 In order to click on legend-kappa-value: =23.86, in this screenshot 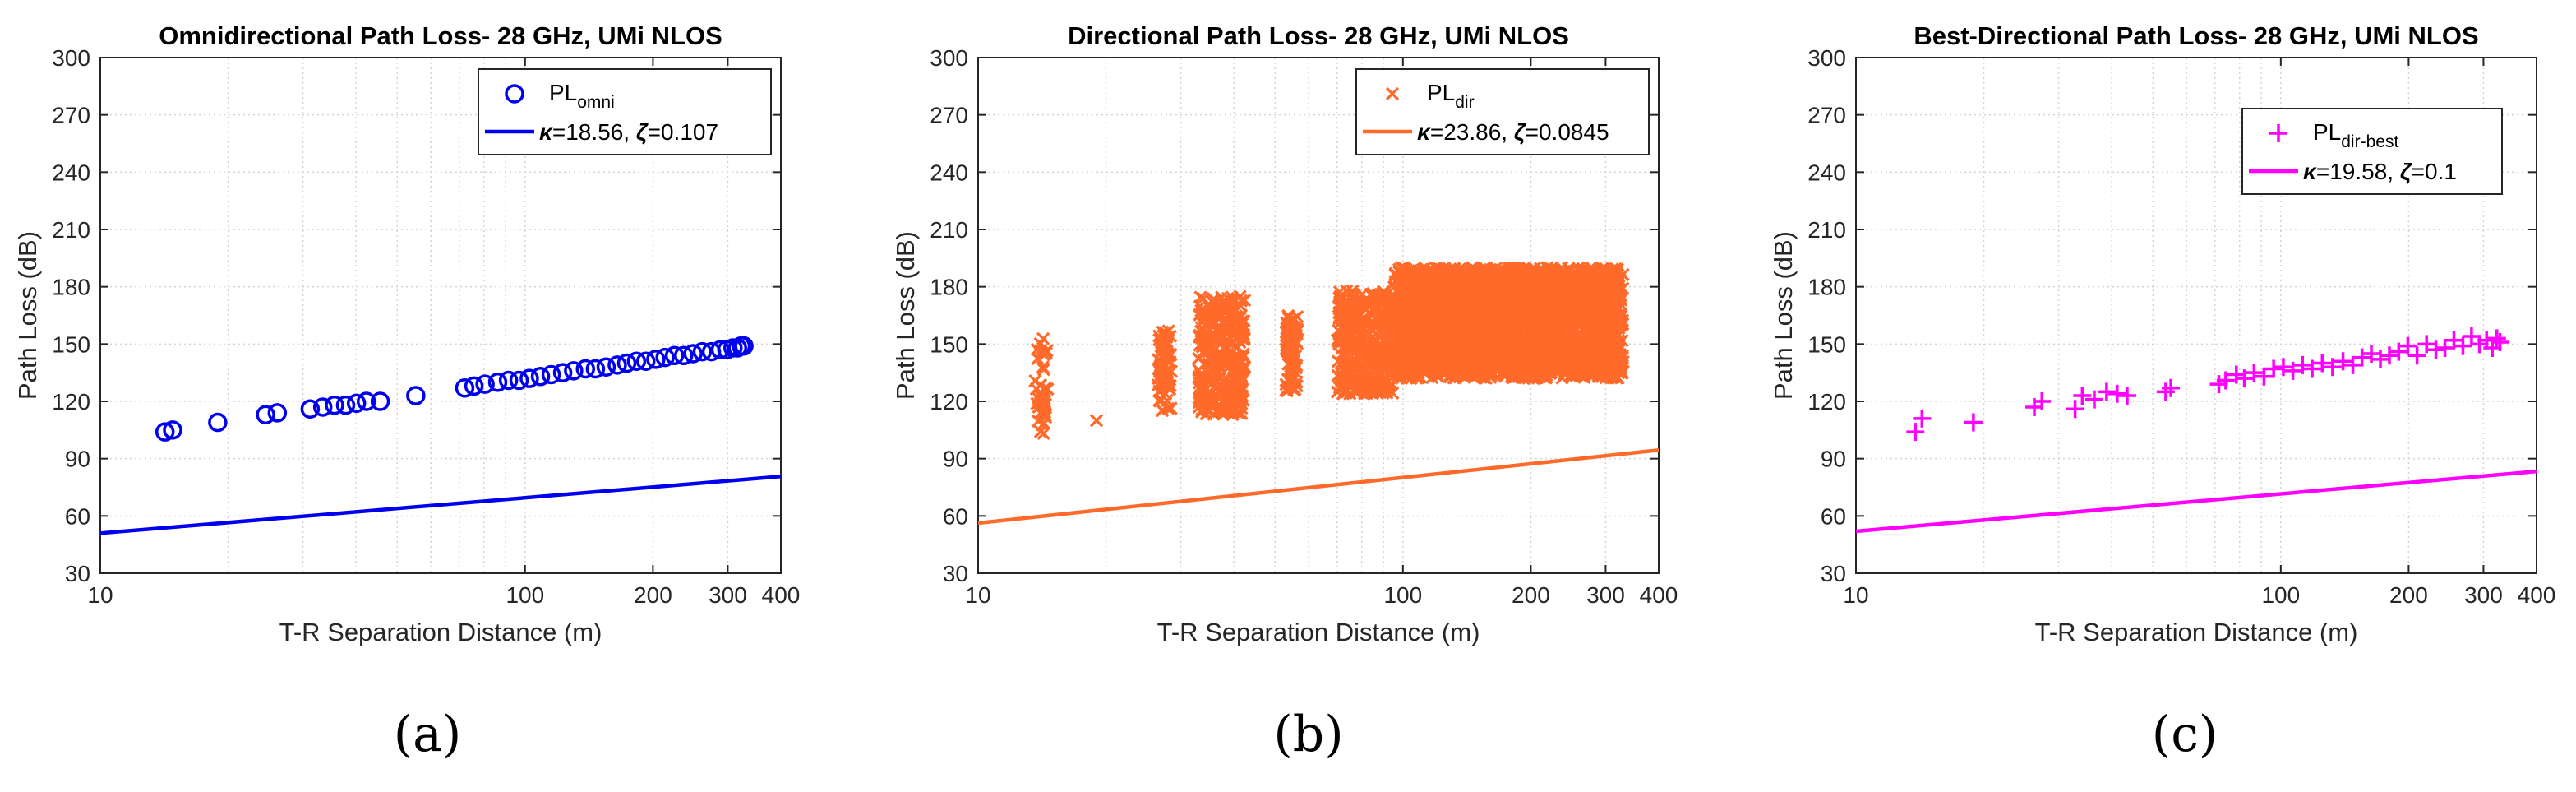, I will do `click(1472, 132)`.